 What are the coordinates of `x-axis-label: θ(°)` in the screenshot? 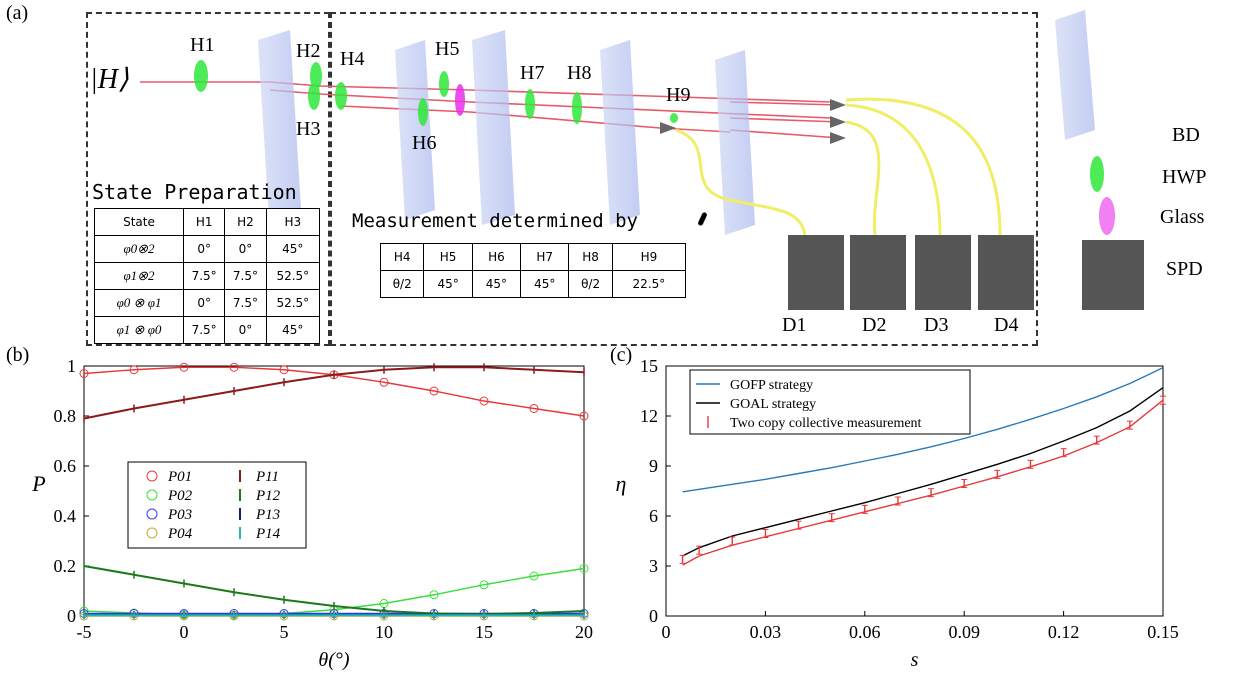 It's located at (333, 660).